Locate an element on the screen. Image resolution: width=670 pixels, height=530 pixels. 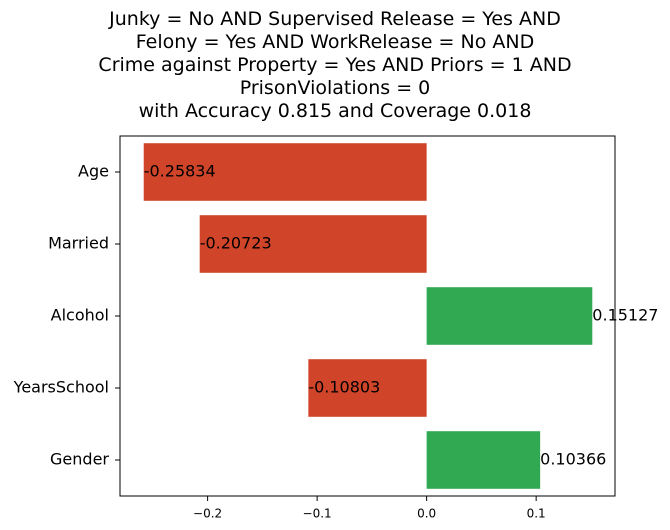
y-tick-label-gender: Gender is located at coordinates (79, 459).